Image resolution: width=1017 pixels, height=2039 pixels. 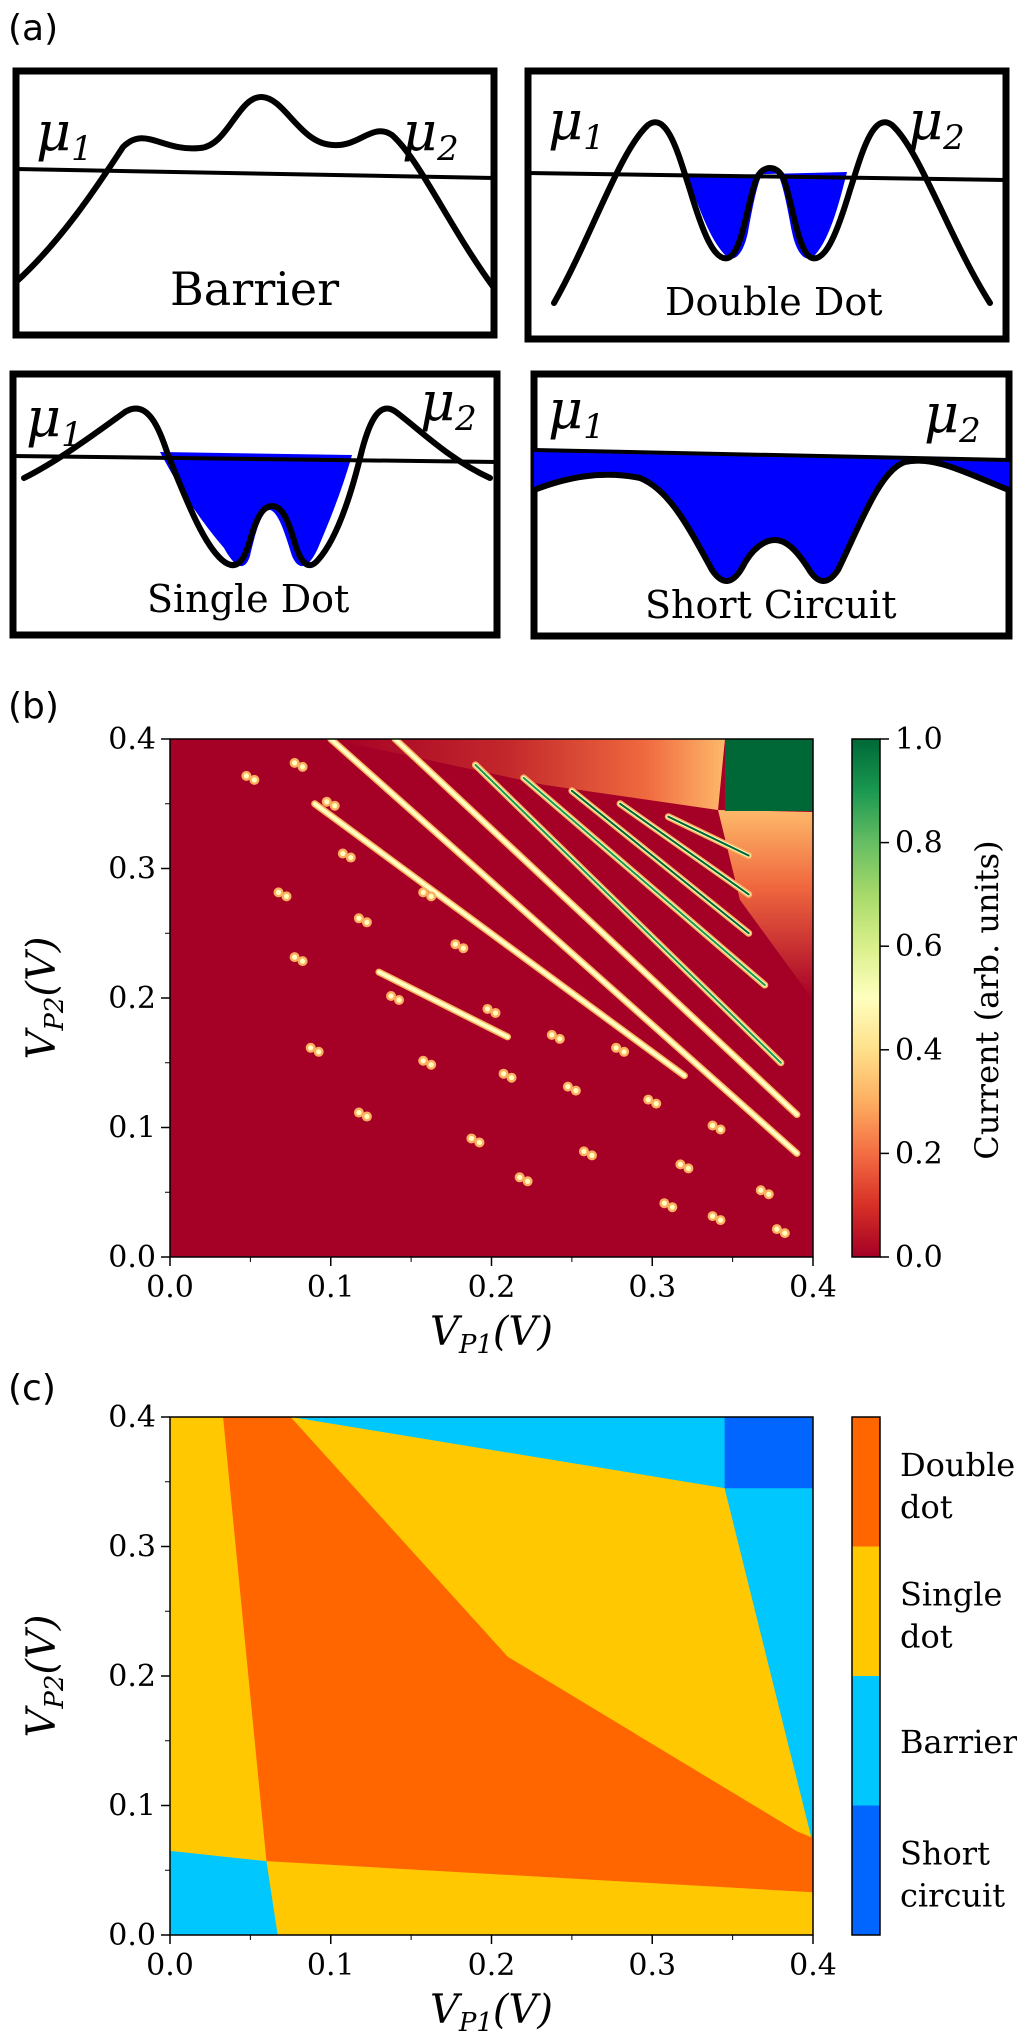 What do you see at coordinates (132, 998) in the screenshot?
I see `b-ytick-label: 0.2` at bounding box center [132, 998].